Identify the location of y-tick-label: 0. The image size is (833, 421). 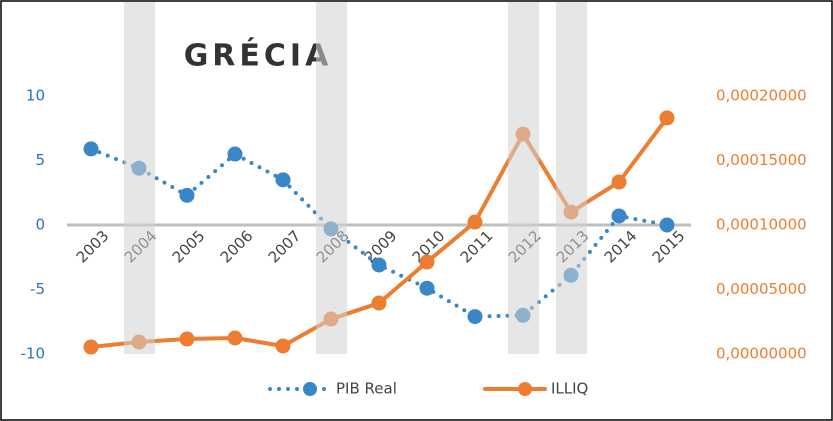
(40, 225).